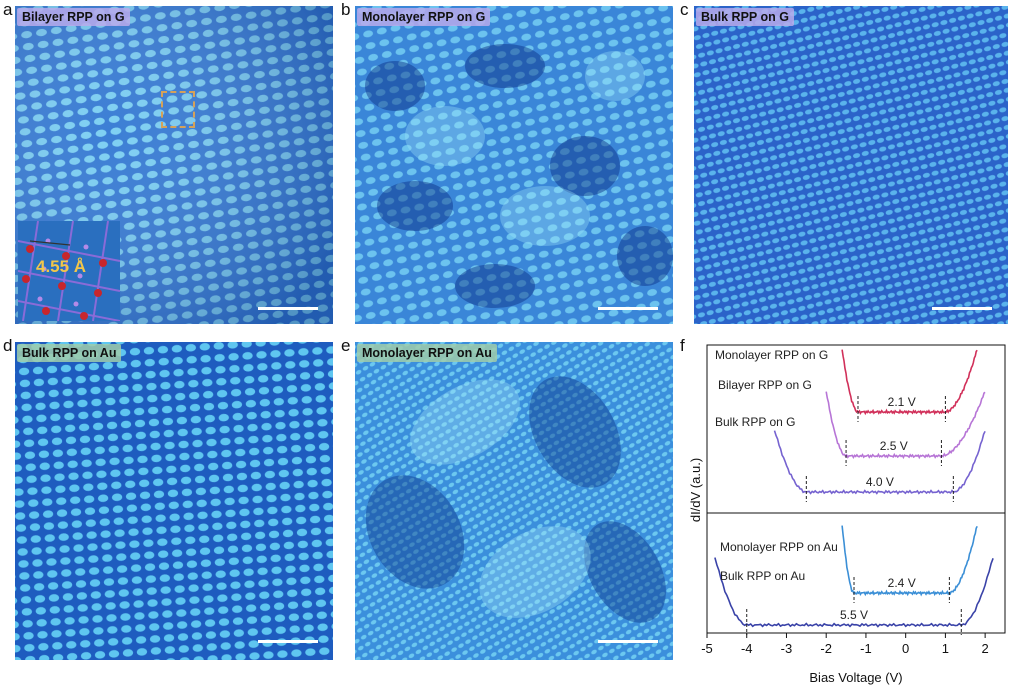 Image resolution: width=1010 pixels, height=687 pixels. I want to click on y-axis-label: dI/dV (a.u.), so click(696, 490).